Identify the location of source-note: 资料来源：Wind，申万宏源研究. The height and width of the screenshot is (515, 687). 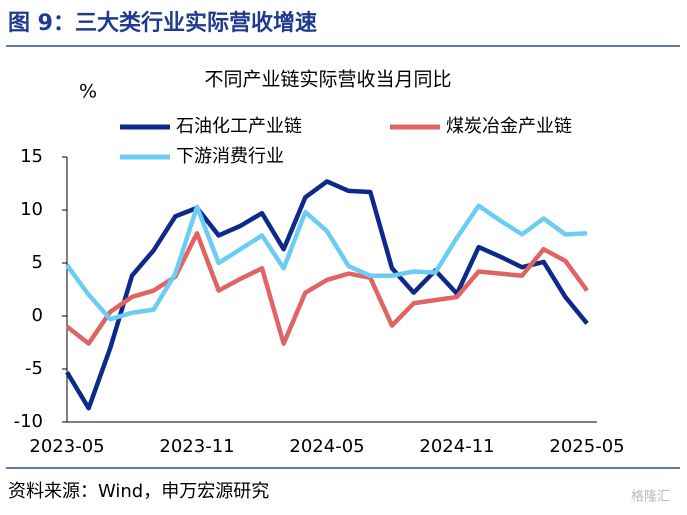
(138, 491).